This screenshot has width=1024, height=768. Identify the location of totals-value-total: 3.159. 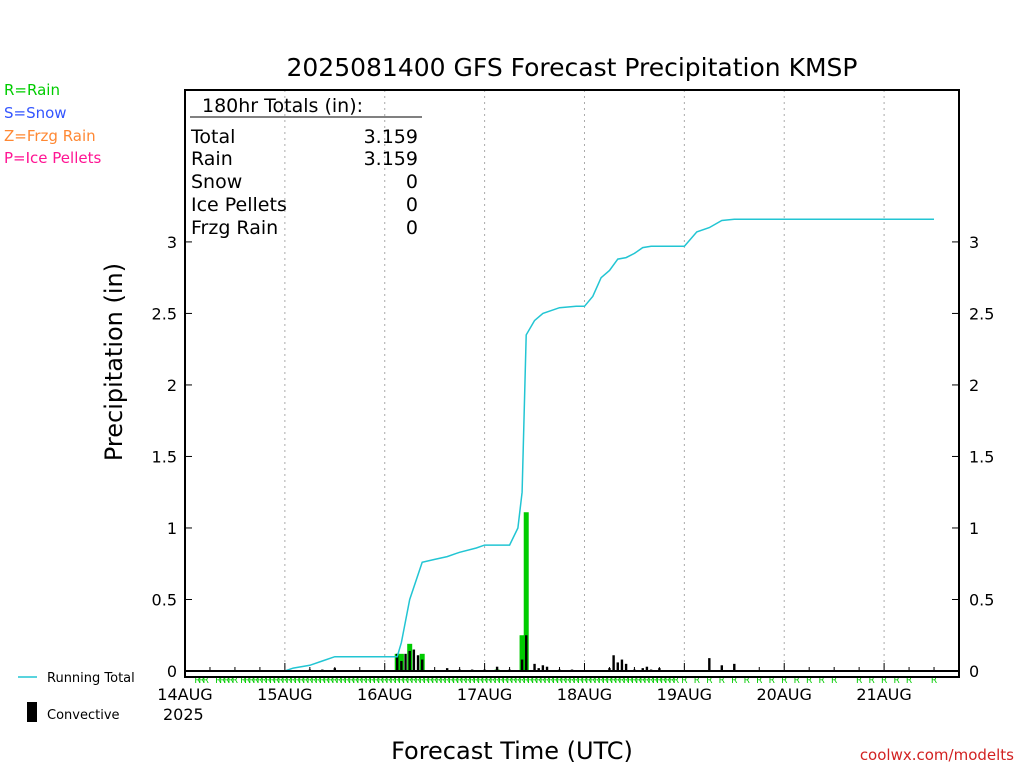
(391, 137).